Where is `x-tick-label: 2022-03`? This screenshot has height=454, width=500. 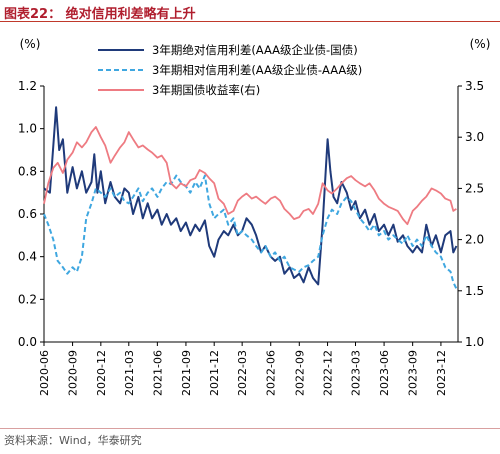
x-tick-label: 2022-03 is located at coordinates (242, 373).